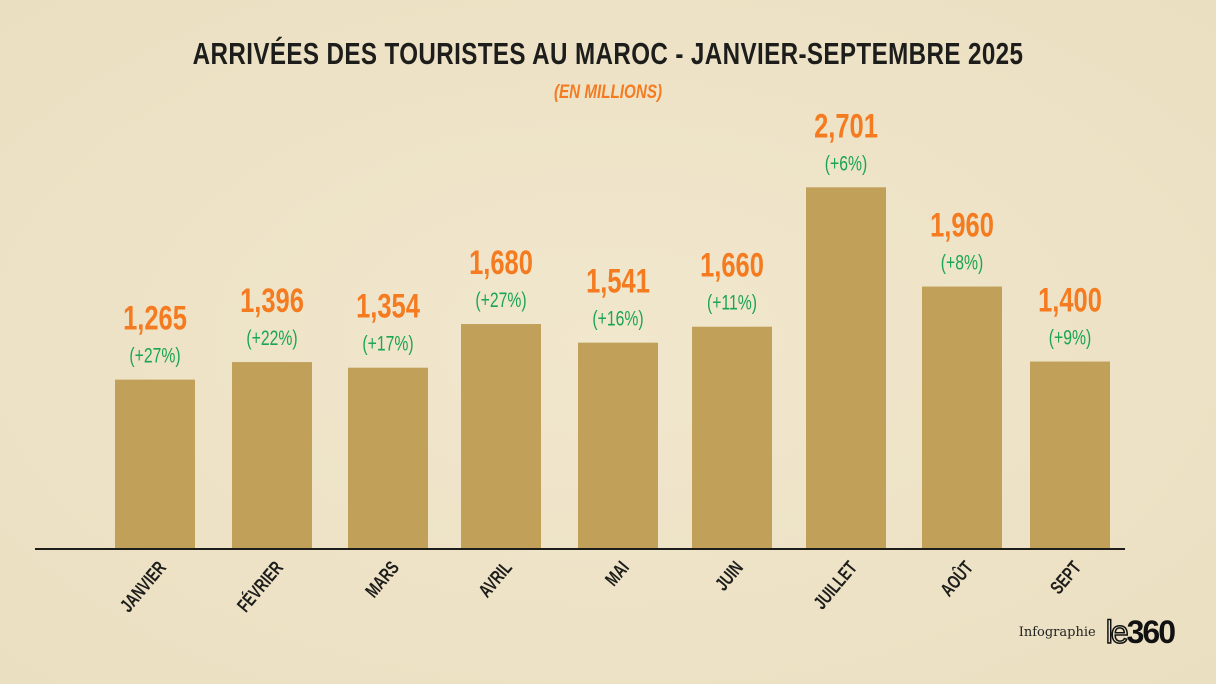 The width and height of the screenshot is (1216, 684). I want to click on value-label: 1,400, so click(1070, 300).